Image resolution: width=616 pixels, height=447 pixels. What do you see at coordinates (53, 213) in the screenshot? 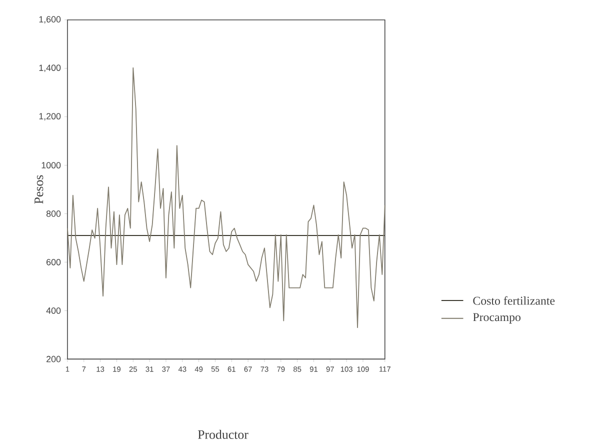
I see `y-tick-label: 800` at bounding box center [53, 213].